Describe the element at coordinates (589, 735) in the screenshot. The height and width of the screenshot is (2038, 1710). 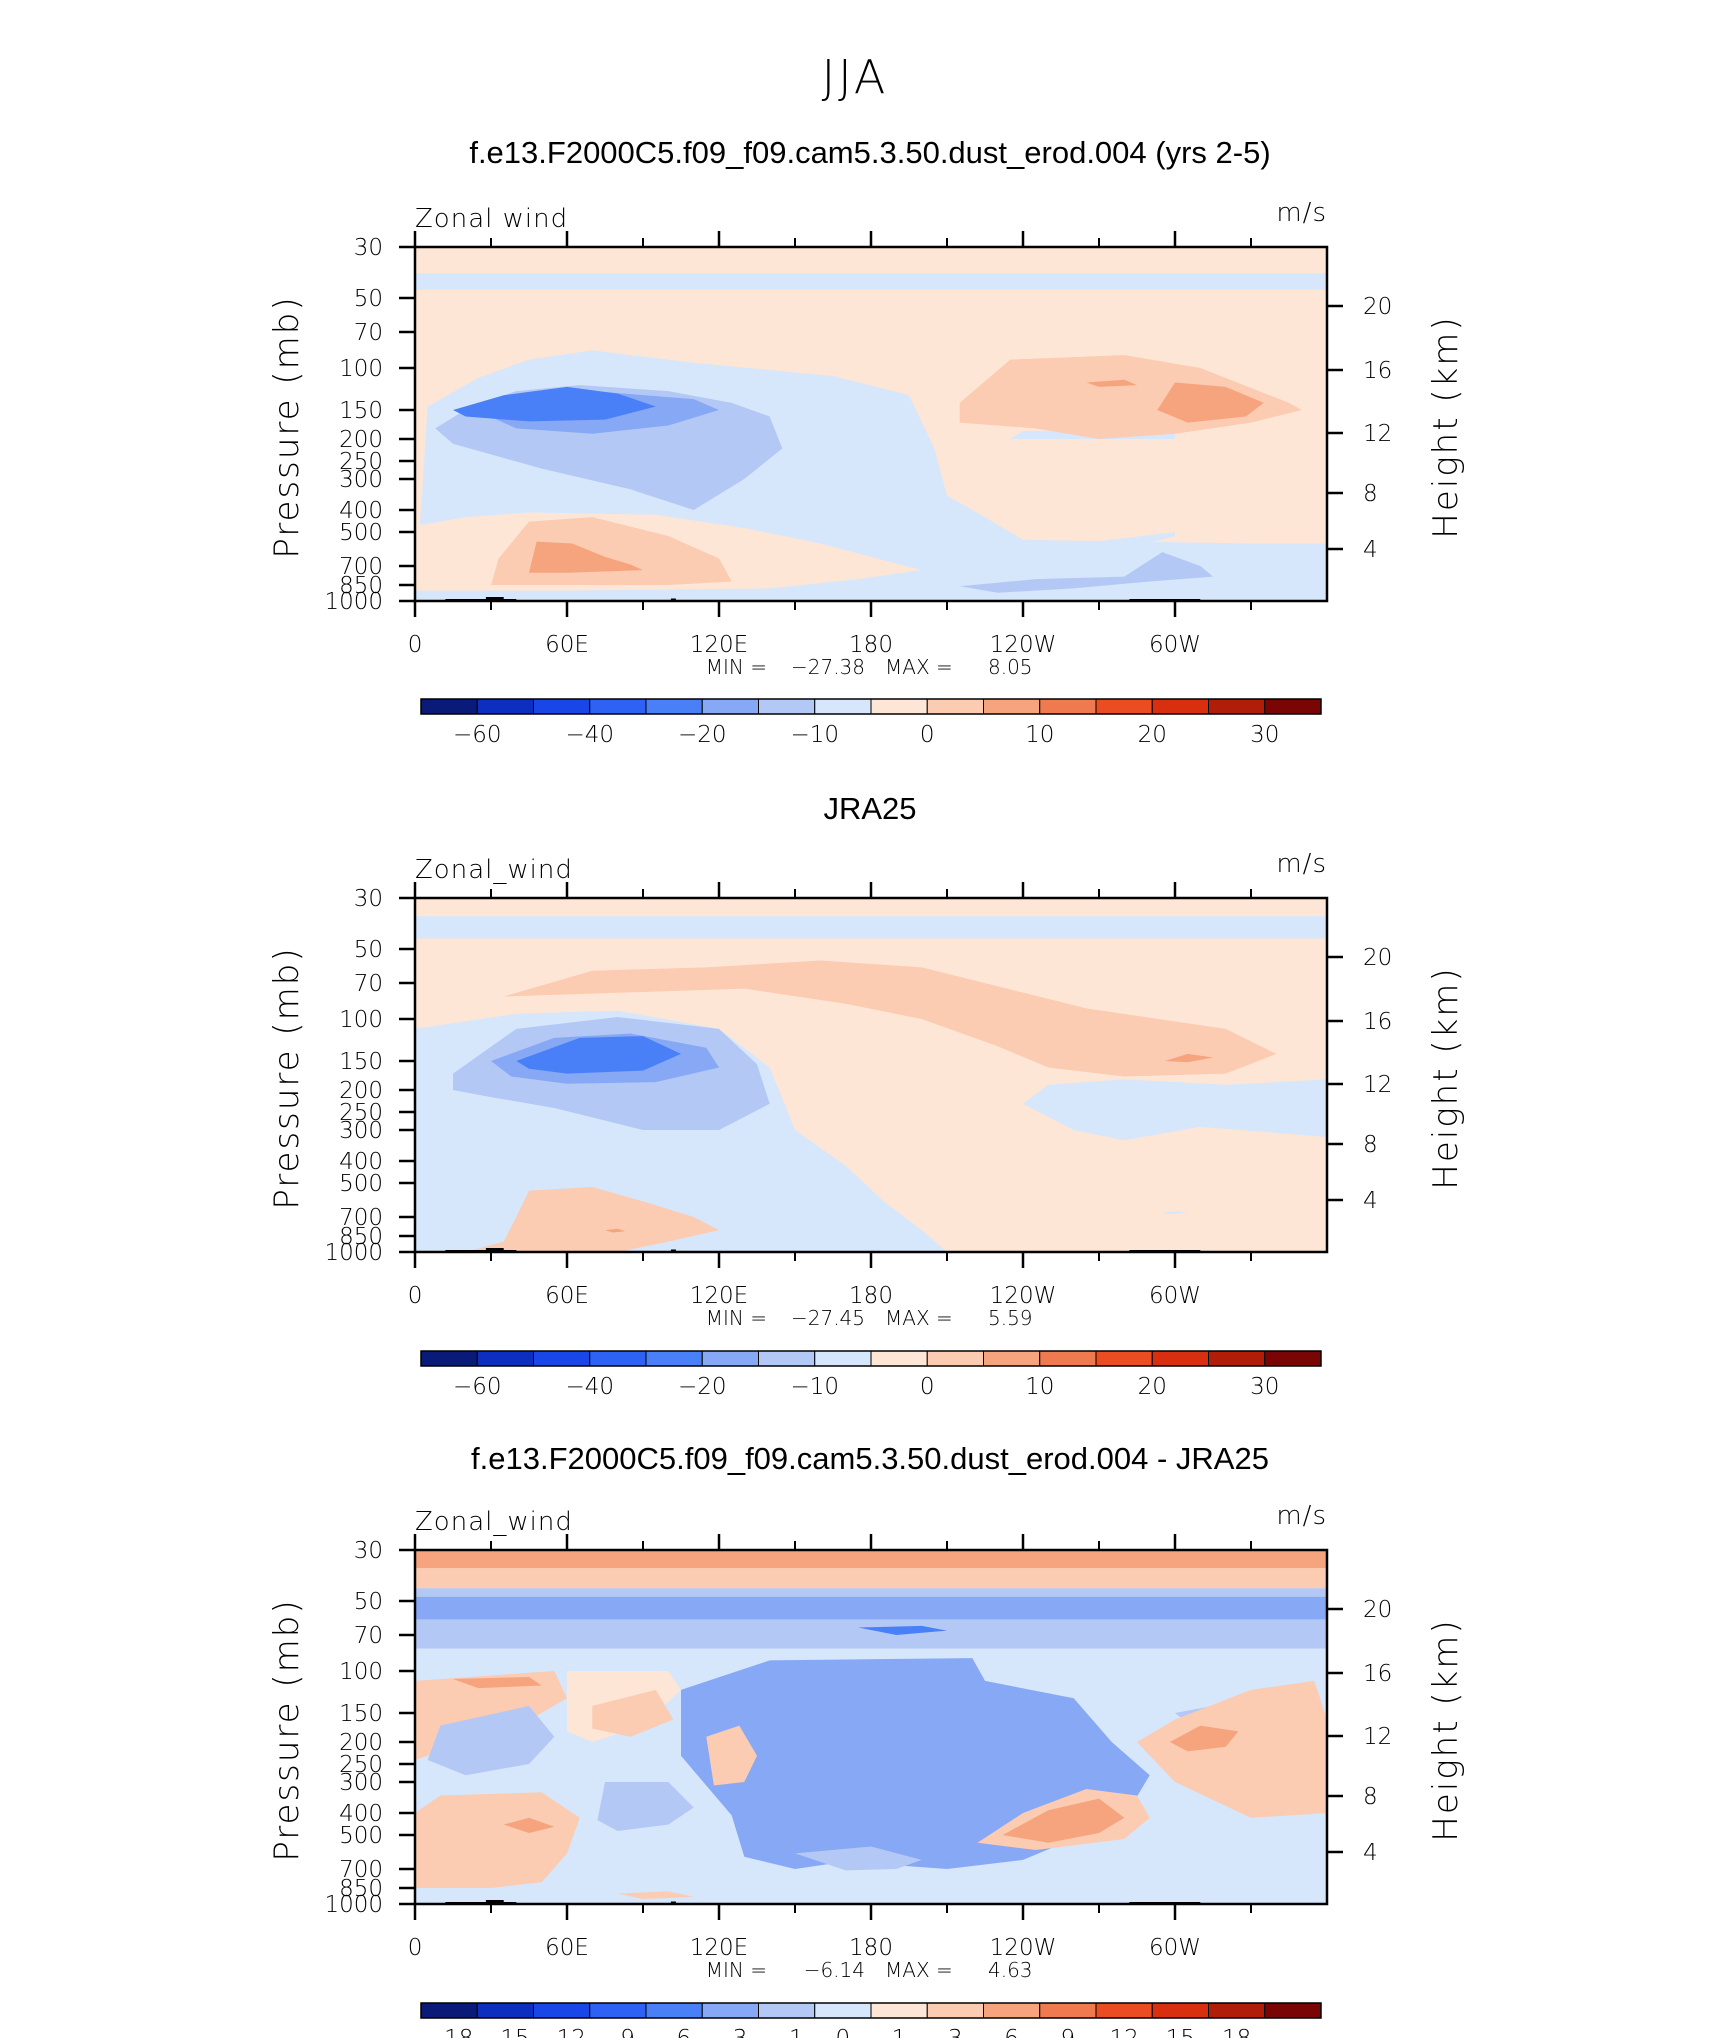
I see `colorbar-tick-label: −40` at that location.